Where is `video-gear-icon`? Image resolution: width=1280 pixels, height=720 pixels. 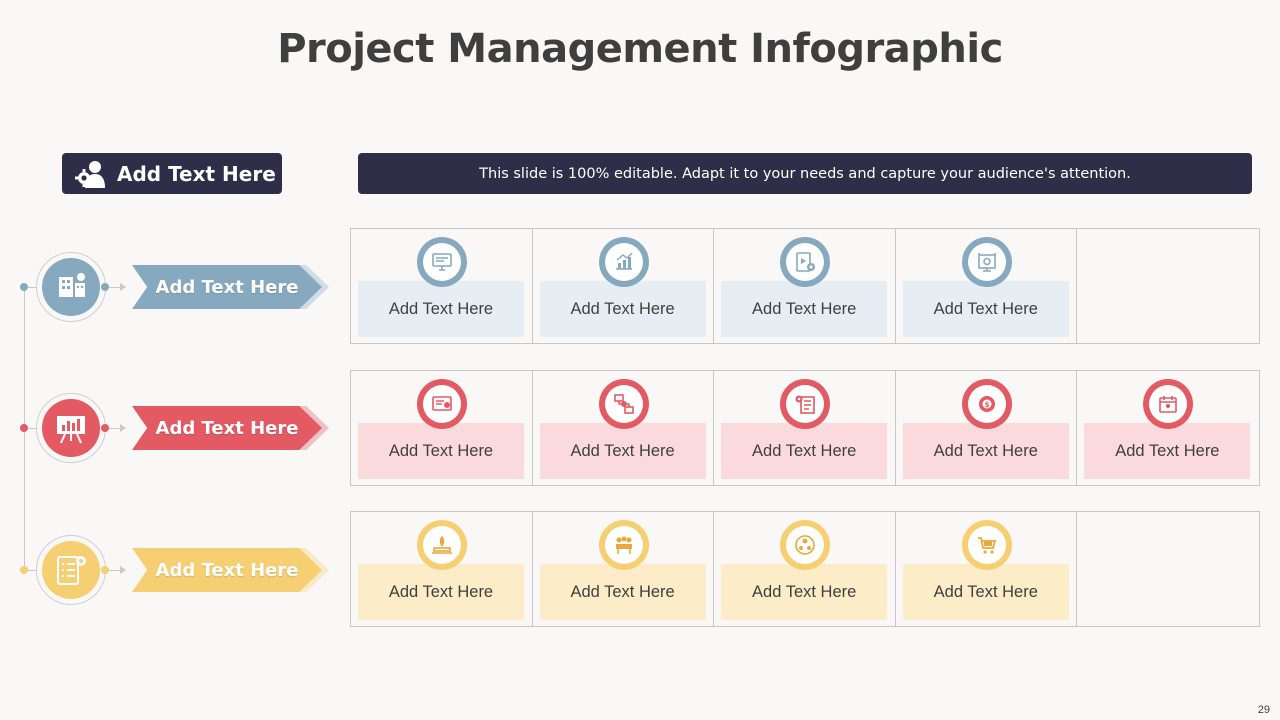
video-gear-icon is located at coordinates (806, 262).